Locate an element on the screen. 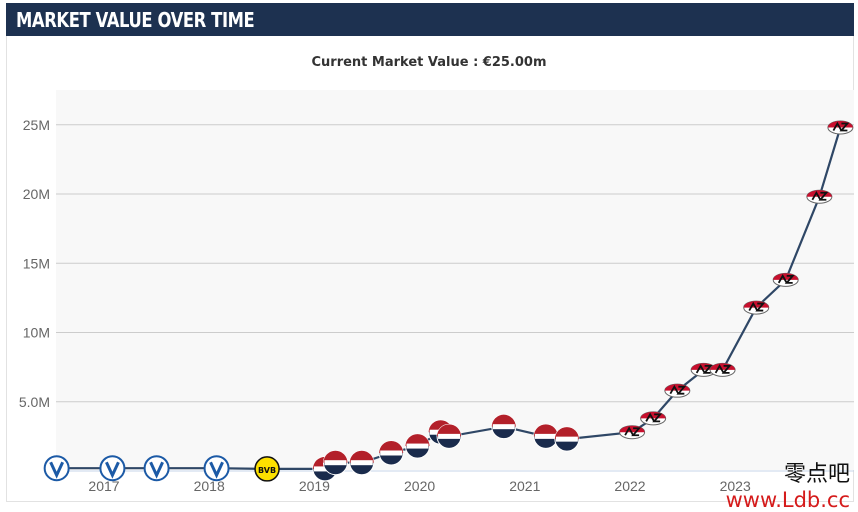  y-tick-label: 25M is located at coordinates (36, 125).